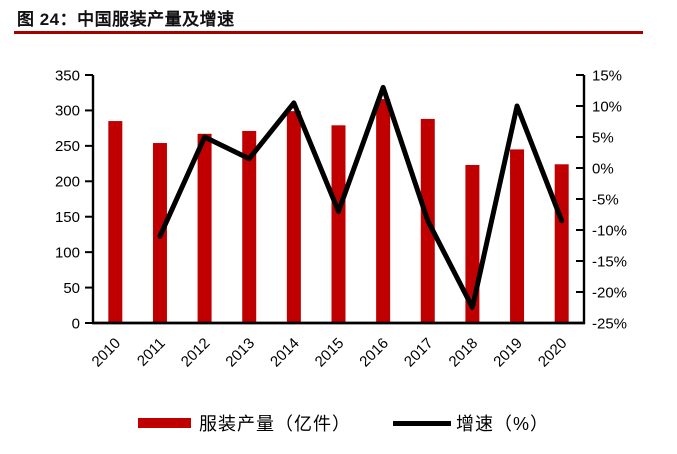  What do you see at coordinates (115, 222) in the screenshot?
I see `bar-2010` at bounding box center [115, 222].